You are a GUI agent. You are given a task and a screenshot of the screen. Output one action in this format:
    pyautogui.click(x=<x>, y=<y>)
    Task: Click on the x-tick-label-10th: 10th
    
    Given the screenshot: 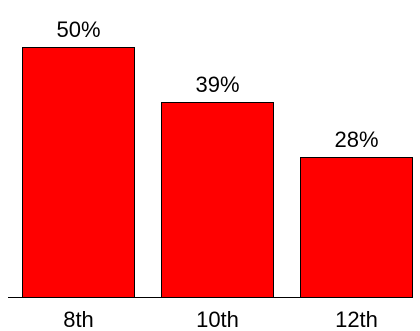 What is the action you would take?
    pyautogui.click(x=217, y=319)
    